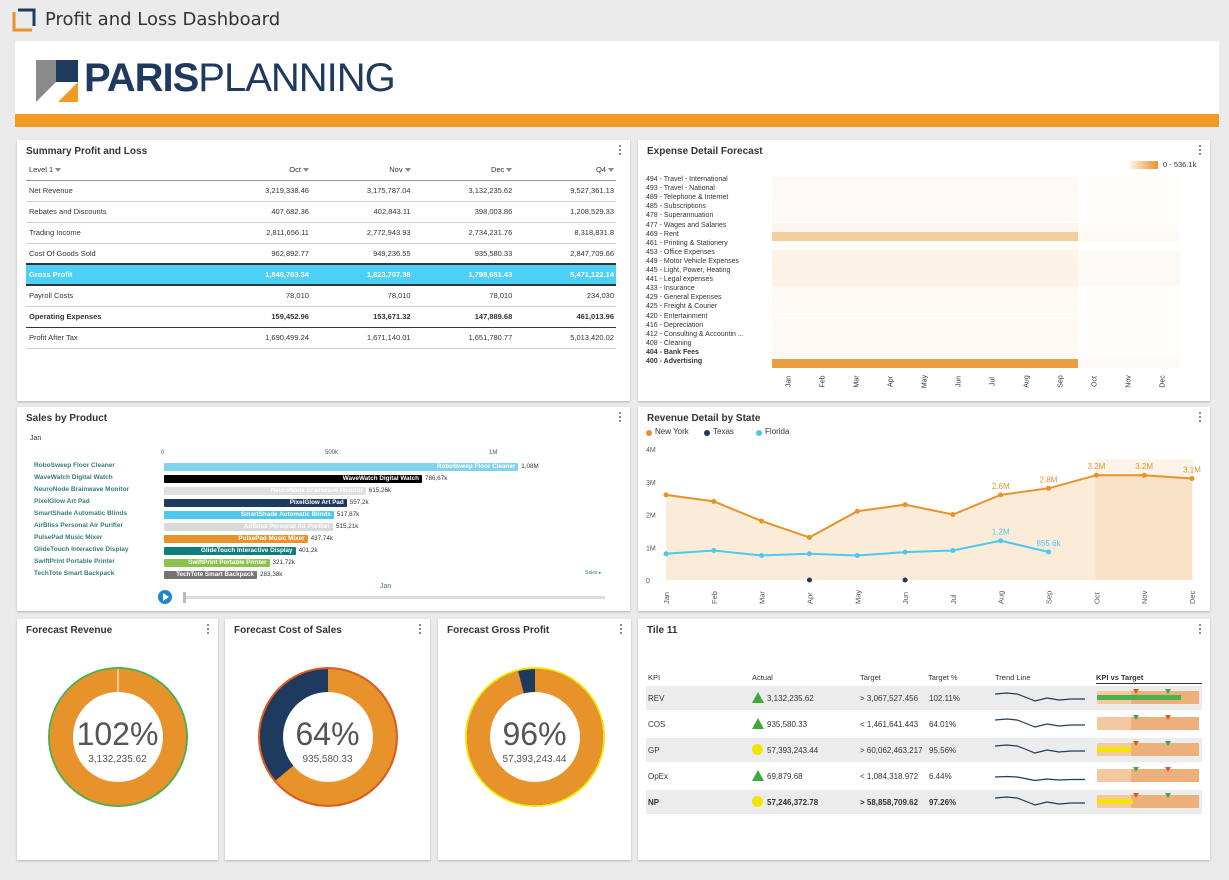 This screenshot has height=880, width=1229. I want to click on heatmap-row-label: 494 - Travel - International, so click(687, 179).